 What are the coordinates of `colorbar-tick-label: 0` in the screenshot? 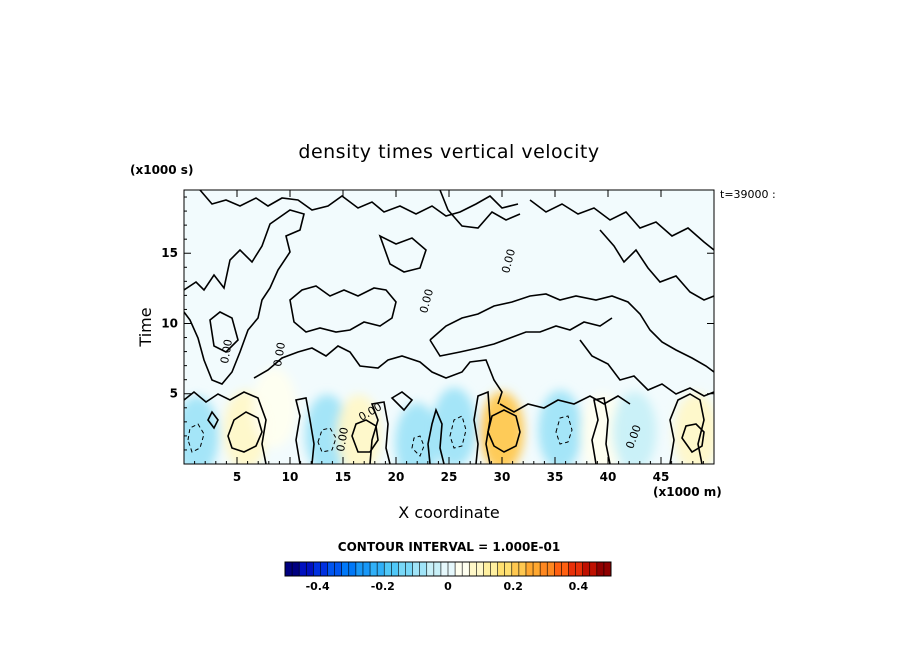 It's located at (448, 586).